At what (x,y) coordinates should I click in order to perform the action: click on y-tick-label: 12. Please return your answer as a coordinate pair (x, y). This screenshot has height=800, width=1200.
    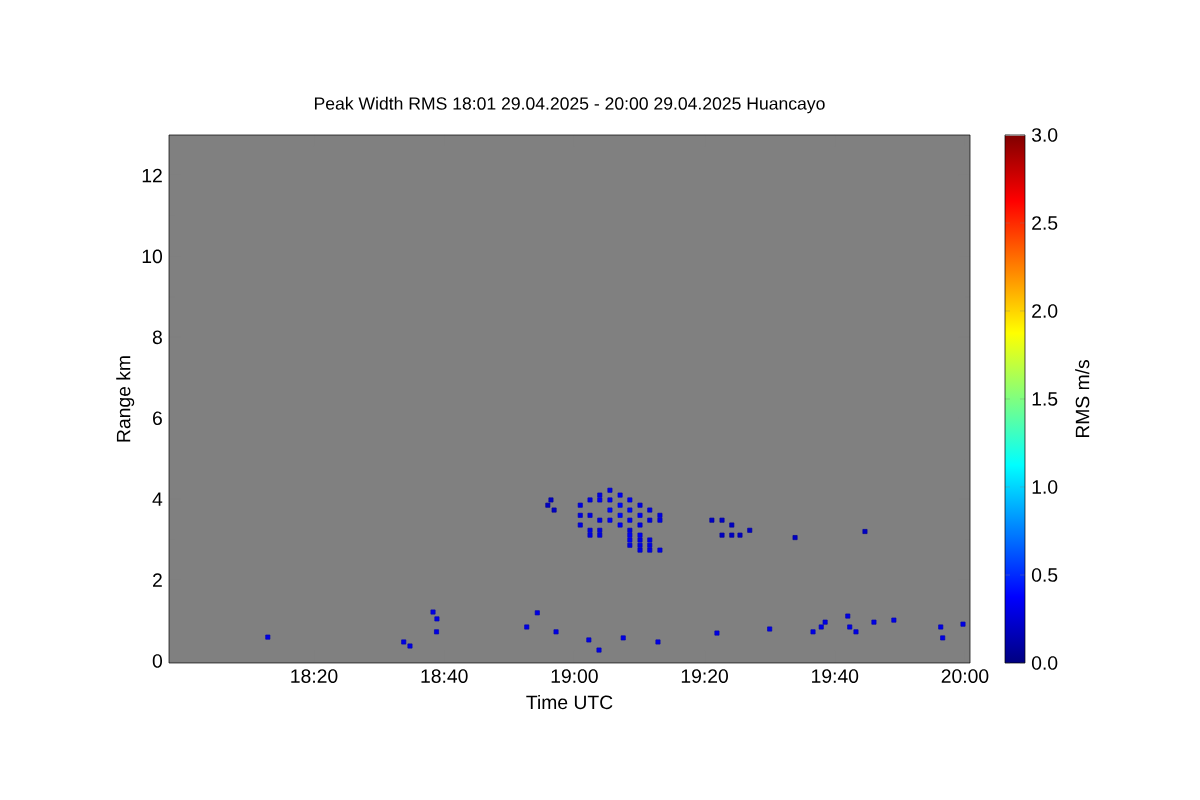
    Looking at the image, I should click on (152, 175).